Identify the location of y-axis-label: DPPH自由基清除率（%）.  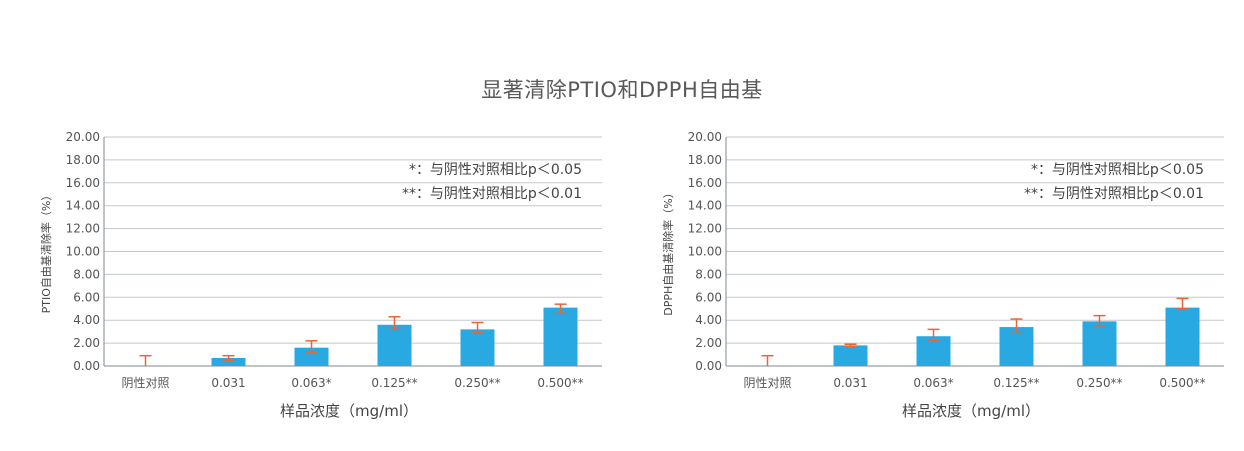
(668, 251).